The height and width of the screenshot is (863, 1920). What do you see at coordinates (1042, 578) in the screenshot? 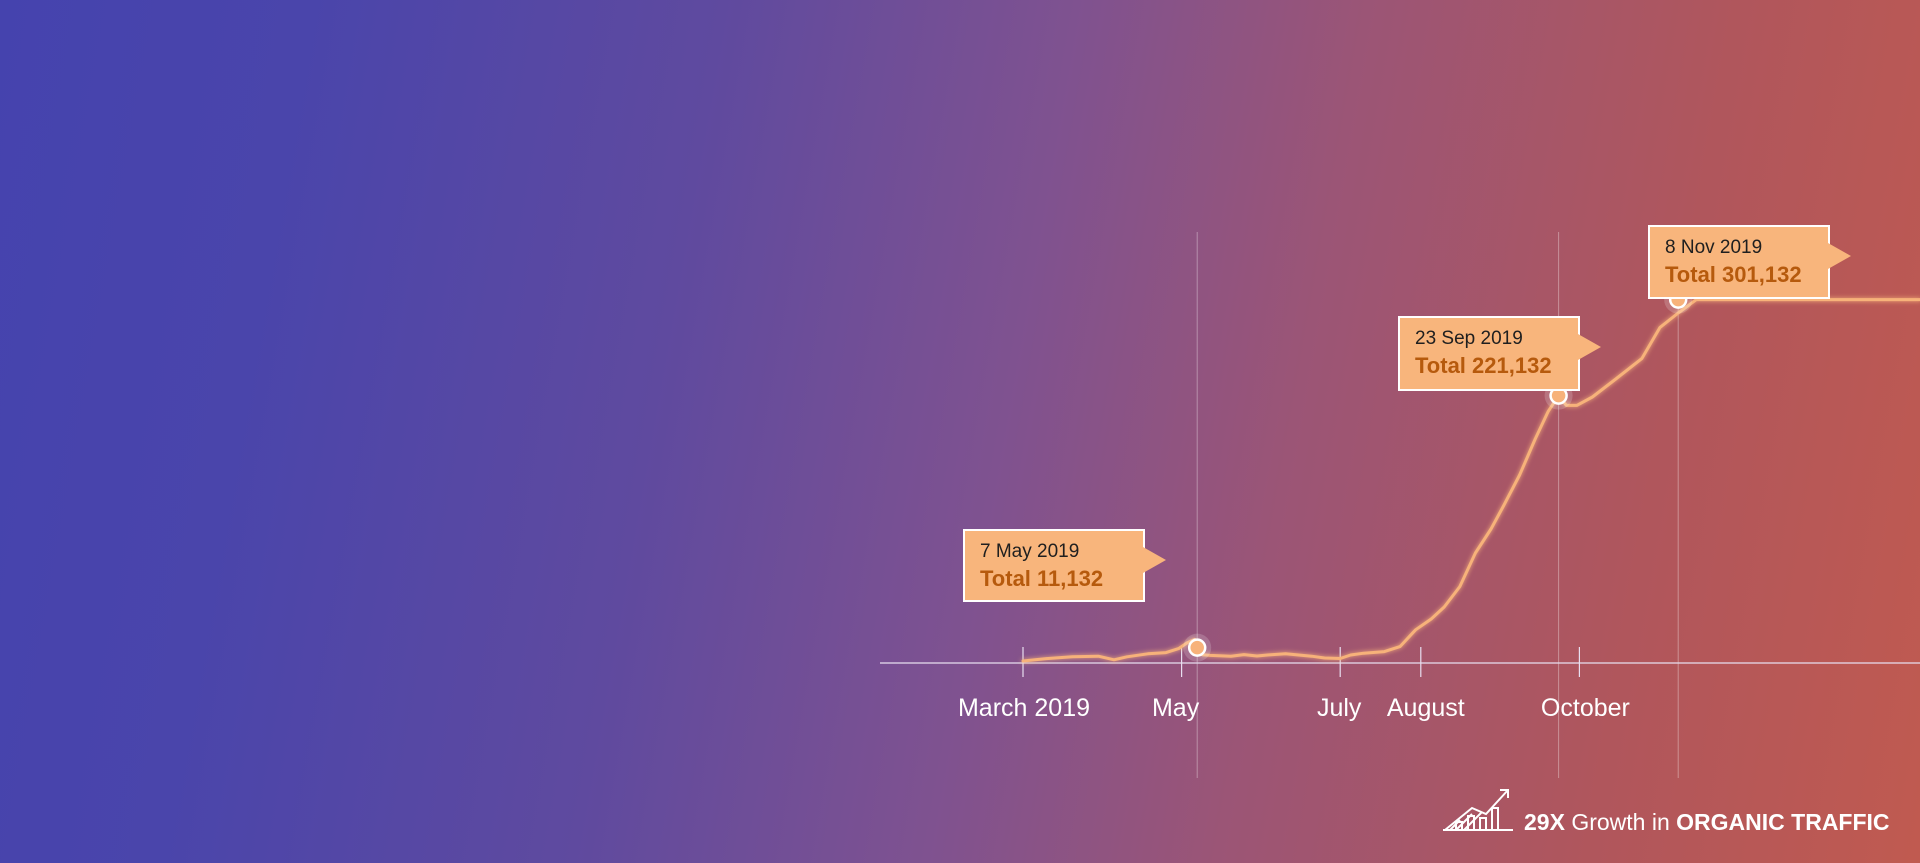
I see `callout-total: Total 11,132` at bounding box center [1042, 578].